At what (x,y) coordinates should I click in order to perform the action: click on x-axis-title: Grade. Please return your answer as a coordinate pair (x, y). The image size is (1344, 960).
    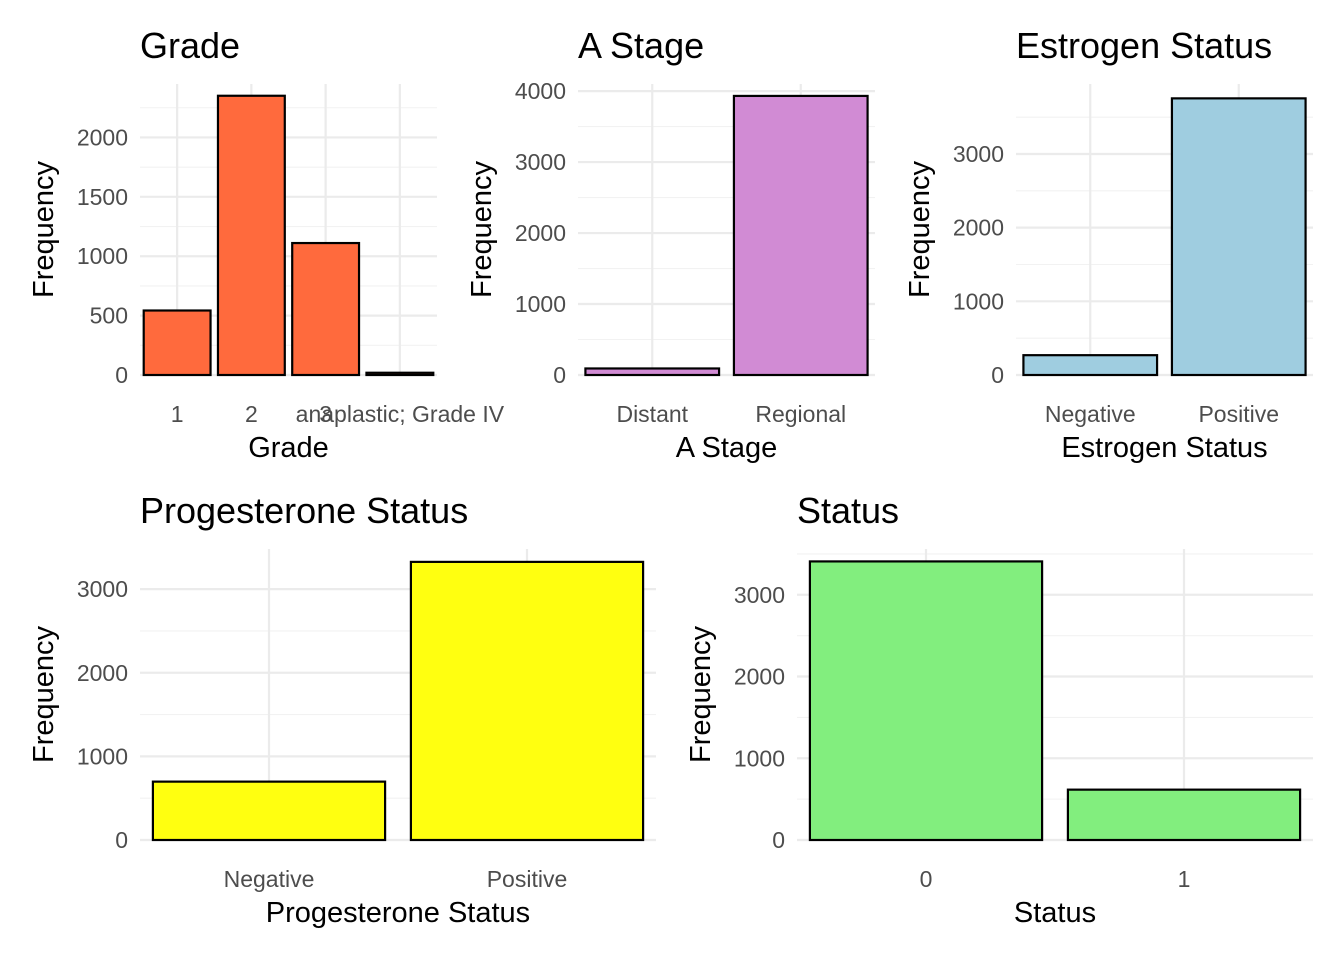
    Looking at the image, I should click on (288, 448).